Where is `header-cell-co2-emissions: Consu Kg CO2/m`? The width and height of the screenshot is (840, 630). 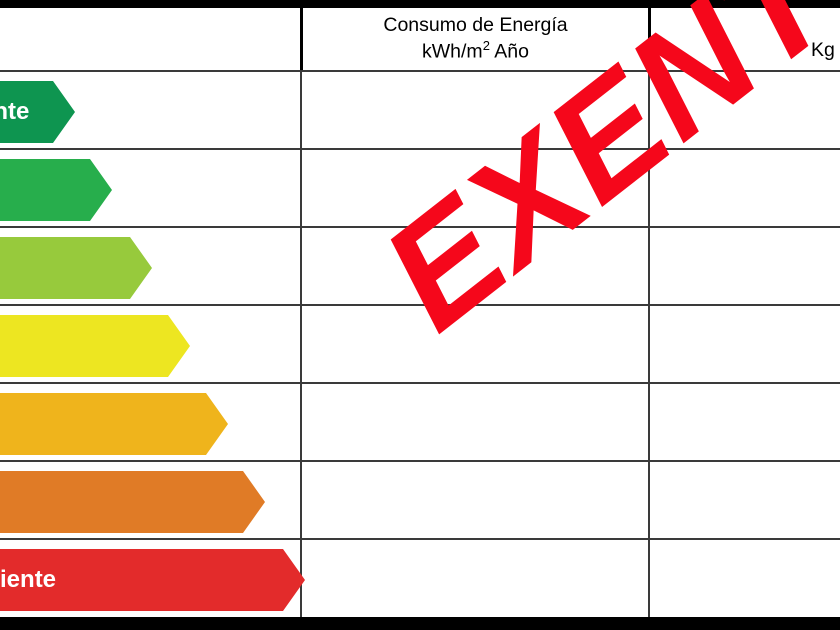 header-cell-co2-emissions: Consu Kg CO2/m is located at coordinates (744, 39).